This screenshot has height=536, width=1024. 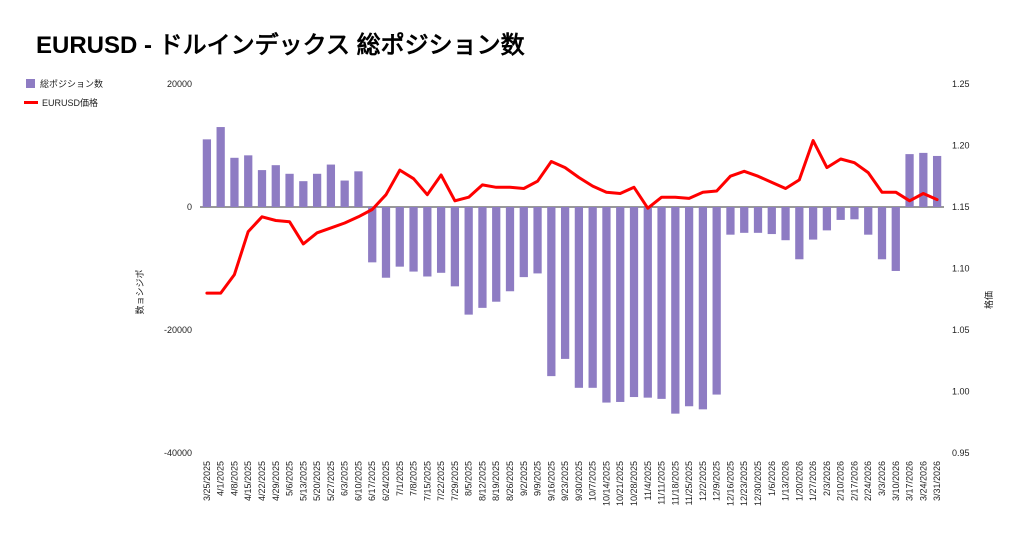 I want to click on chart-title: EURUSD - ドルインデックス 総ポジション数, so click(x=281, y=45).